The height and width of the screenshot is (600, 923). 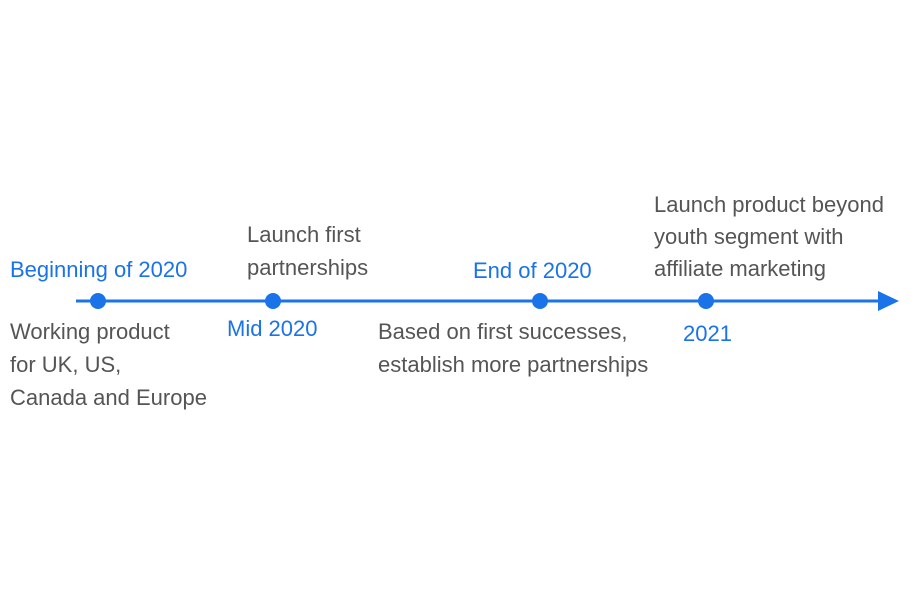 I want to click on milestone-date-4: 2021, so click(x=707, y=333).